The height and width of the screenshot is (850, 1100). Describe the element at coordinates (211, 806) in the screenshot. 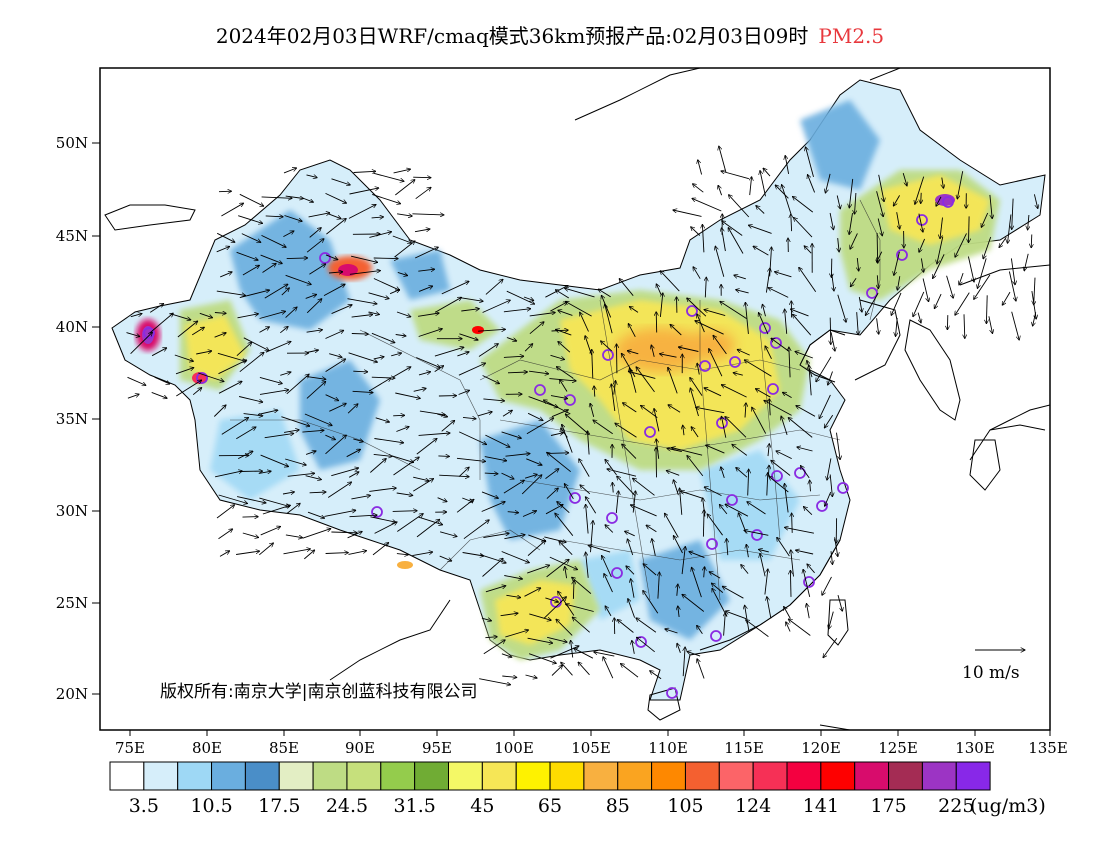

I see `colorbar-label: 10.5` at that location.